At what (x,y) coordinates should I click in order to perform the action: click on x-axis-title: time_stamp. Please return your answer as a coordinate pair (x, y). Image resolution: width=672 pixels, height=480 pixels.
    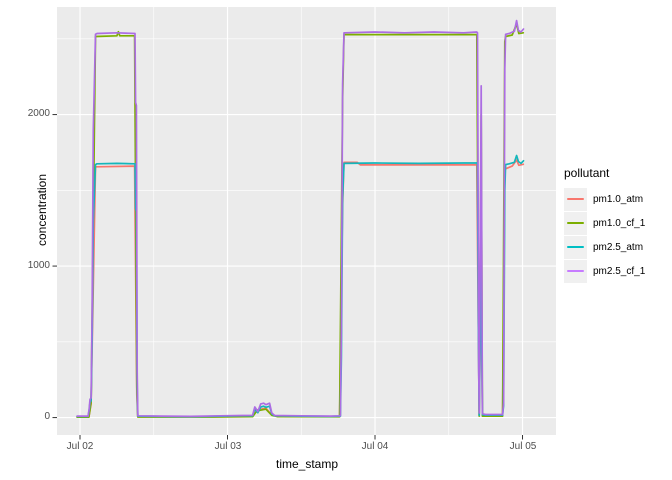
    Looking at the image, I should click on (307, 464).